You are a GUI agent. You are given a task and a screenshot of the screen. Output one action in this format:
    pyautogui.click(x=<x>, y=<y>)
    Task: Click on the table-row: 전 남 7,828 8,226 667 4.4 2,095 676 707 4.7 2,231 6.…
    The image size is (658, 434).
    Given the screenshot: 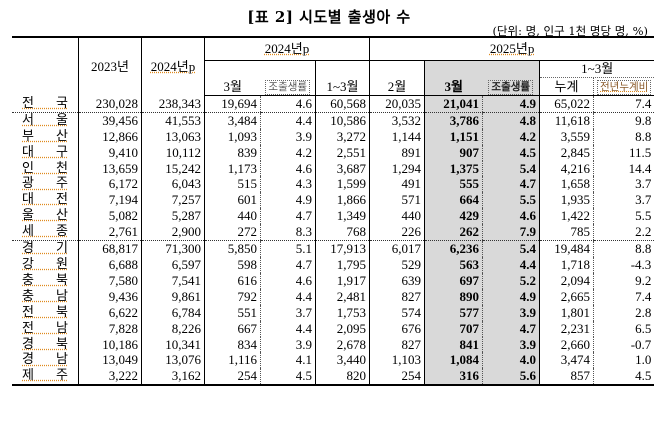 What is the action you would take?
    pyautogui.click(x=333, y=328)
    